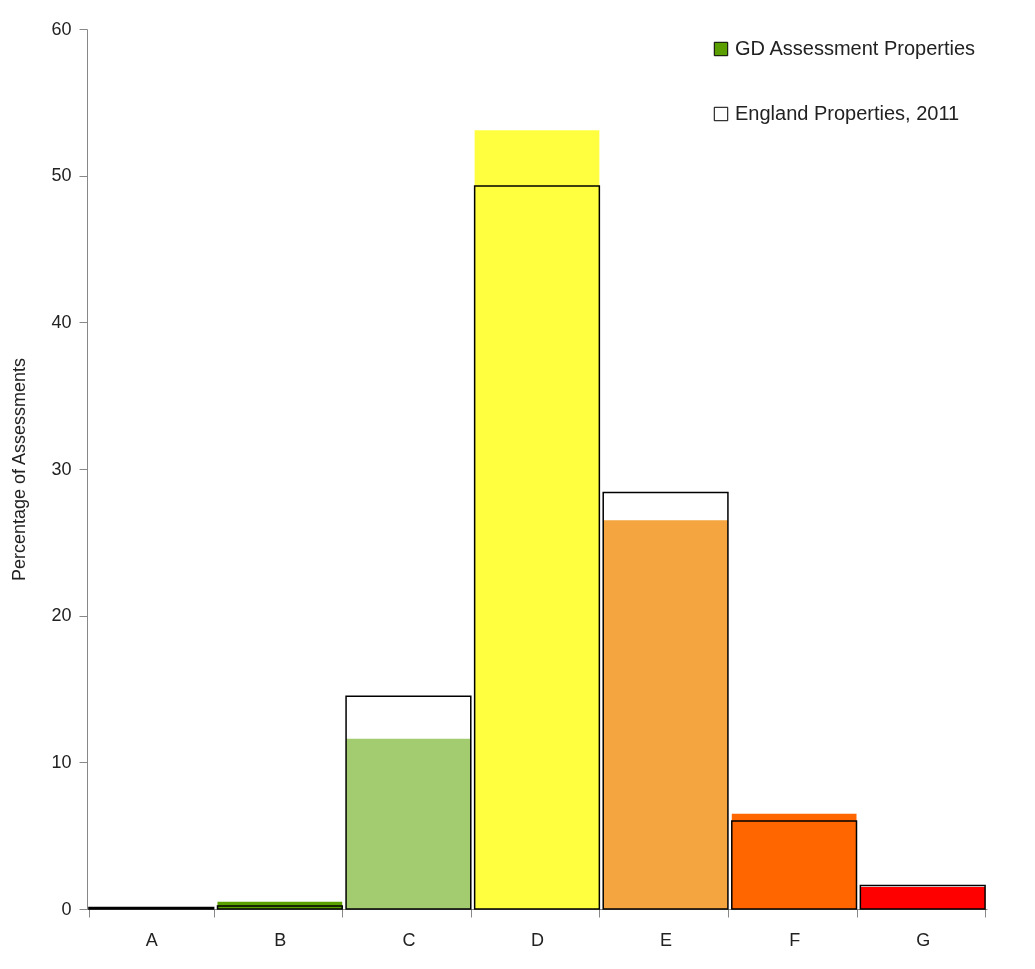 This screenshot has height=969, width=1035. What do you see at coordinates (61, 28) in the screenshot?
I see `y-tick-label: 60` at bounding box center [61, 28].